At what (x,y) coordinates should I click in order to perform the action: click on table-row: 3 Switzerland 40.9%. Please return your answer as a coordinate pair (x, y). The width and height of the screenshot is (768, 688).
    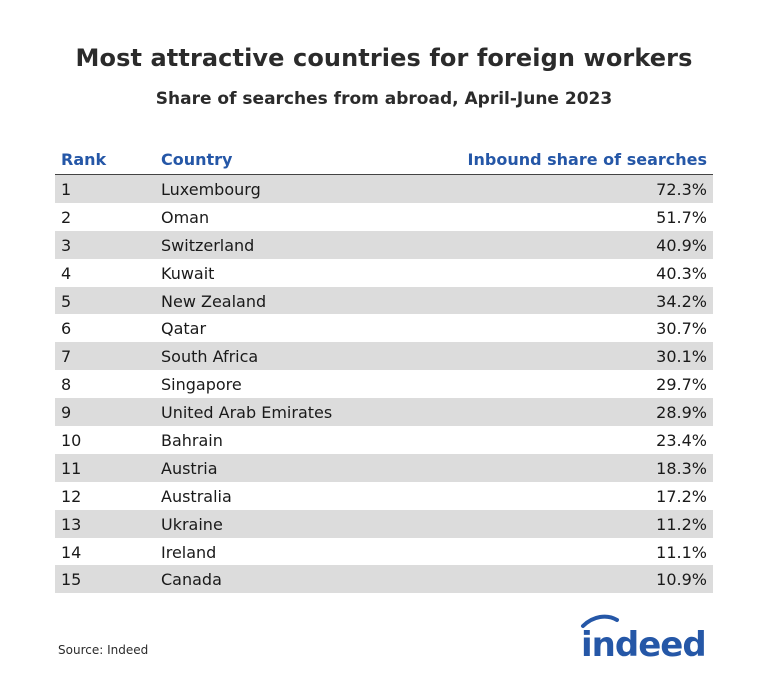
    Looking at the image, I should click on (384, 244).